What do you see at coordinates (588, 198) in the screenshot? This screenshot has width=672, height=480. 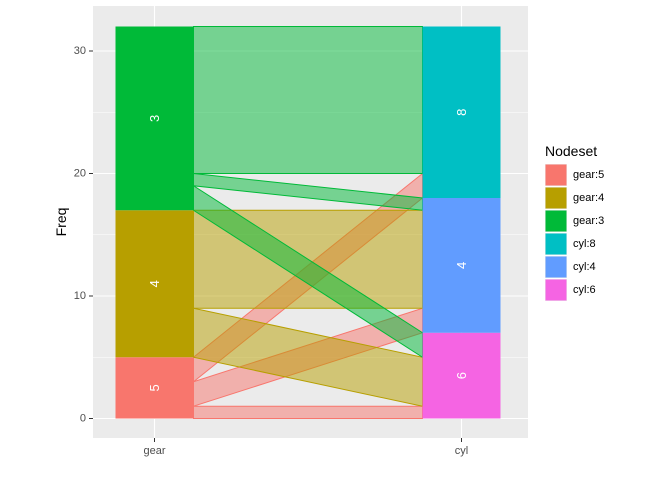 I see `legend-label: gear:4` at bounding box center [588, 198].